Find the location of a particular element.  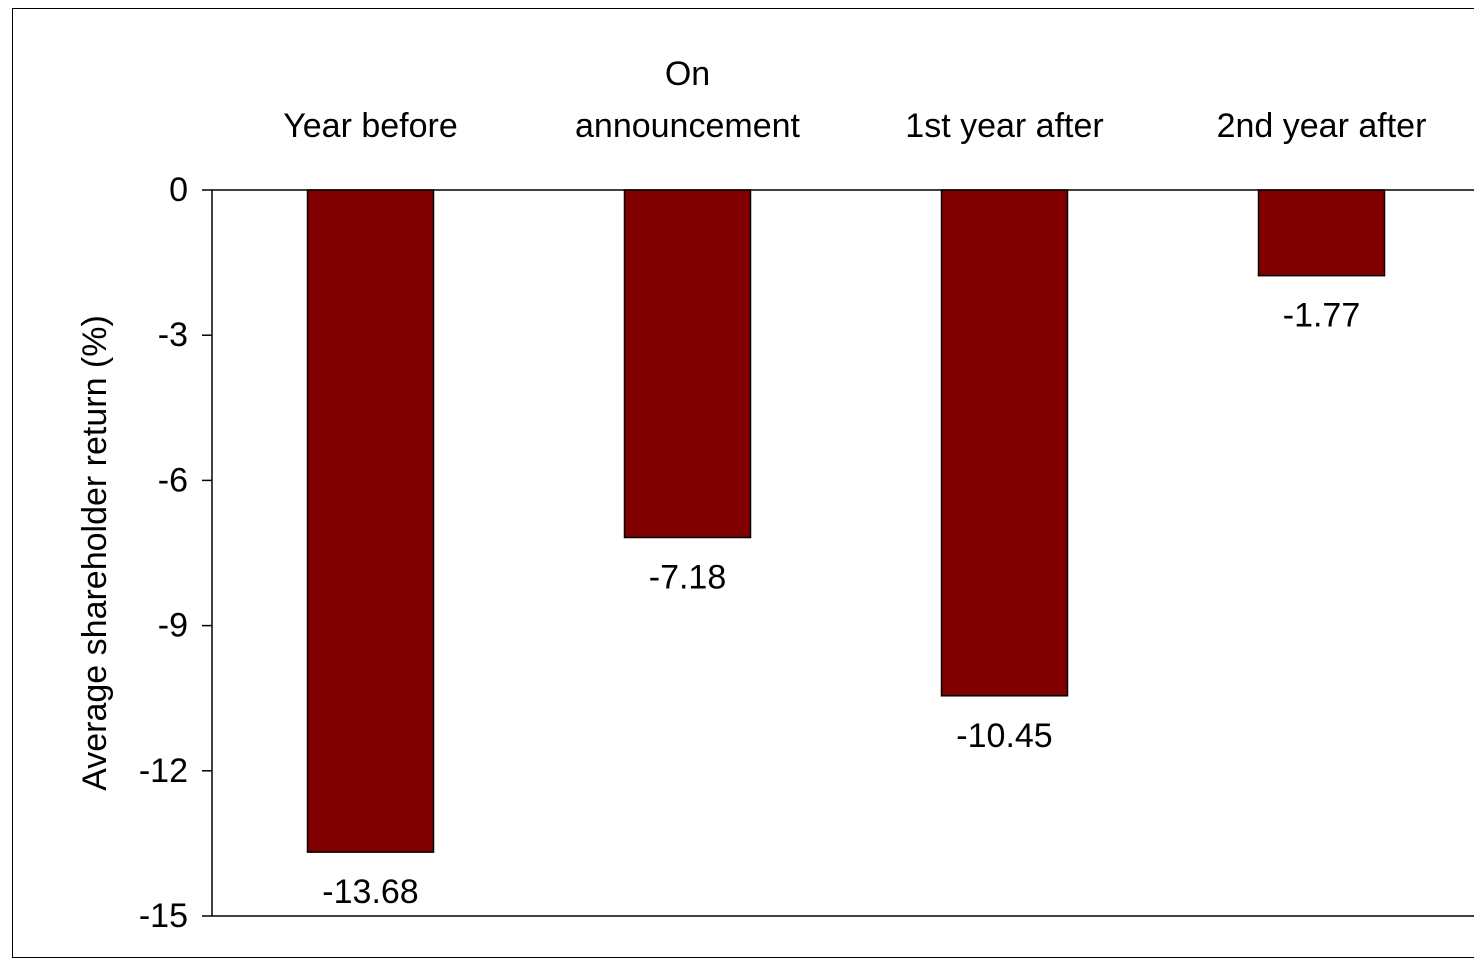

data-label: -7.18 is located at coordinates (688, 578).